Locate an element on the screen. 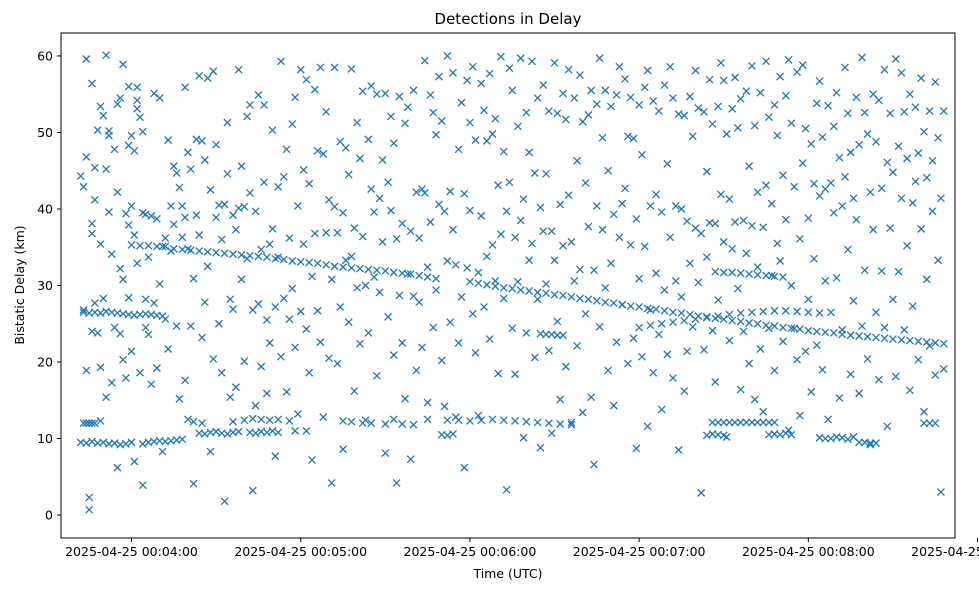  y-axis-label: Bistatic Delay (km) is located at coordinates (19, 284).